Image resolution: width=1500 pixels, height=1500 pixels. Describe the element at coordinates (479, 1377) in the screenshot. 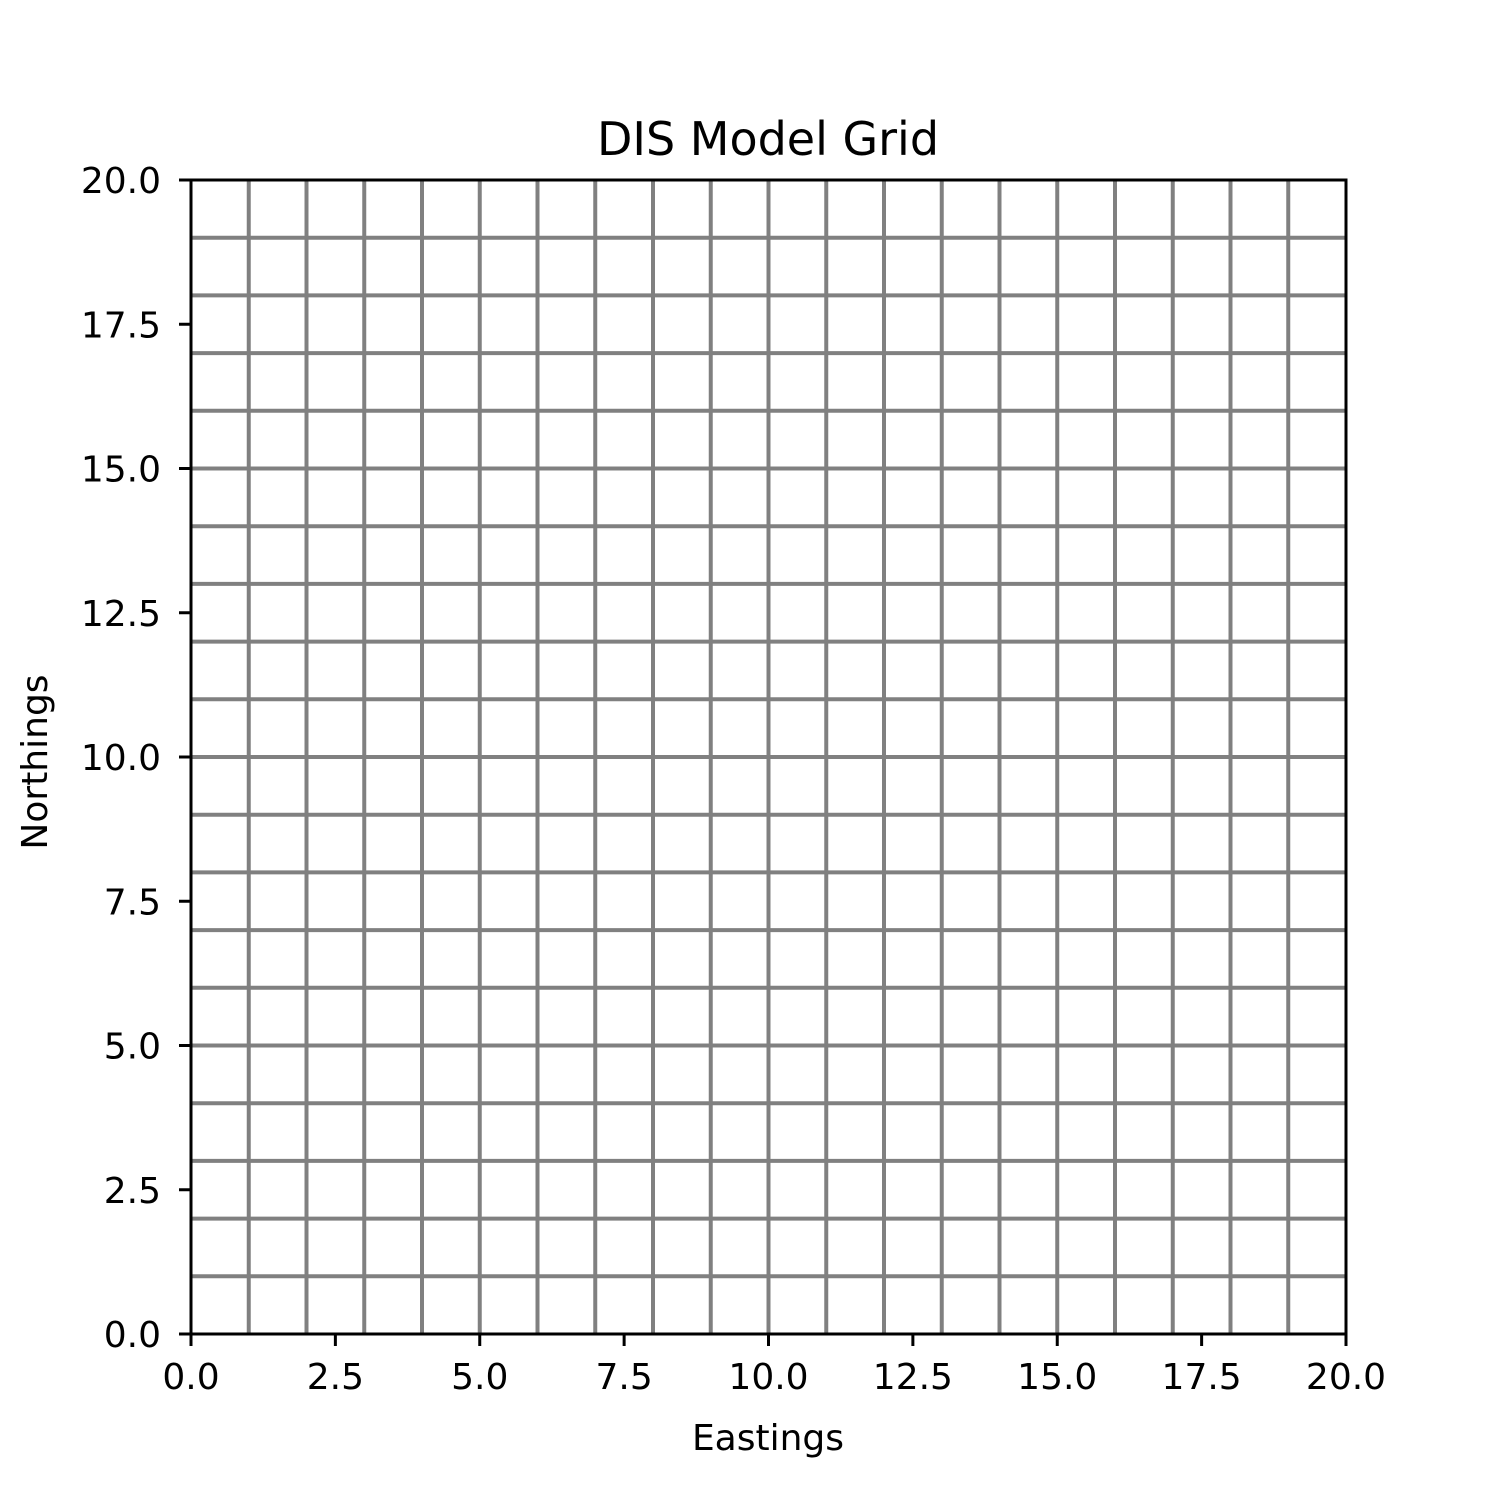

I see `x-tick-label: 5.0` at that location.